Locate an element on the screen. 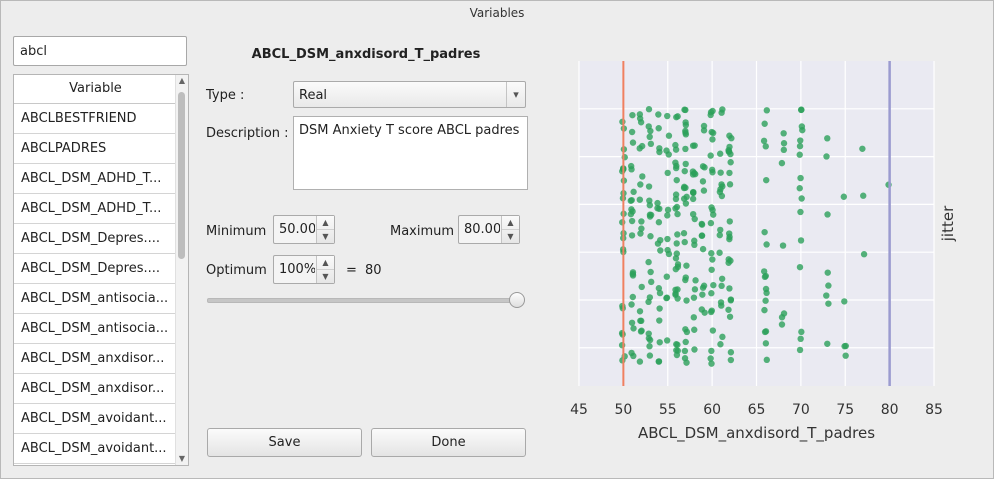 The image size is (994, 479). maximum-value: 80.00 is located at coordinates (482, 229).